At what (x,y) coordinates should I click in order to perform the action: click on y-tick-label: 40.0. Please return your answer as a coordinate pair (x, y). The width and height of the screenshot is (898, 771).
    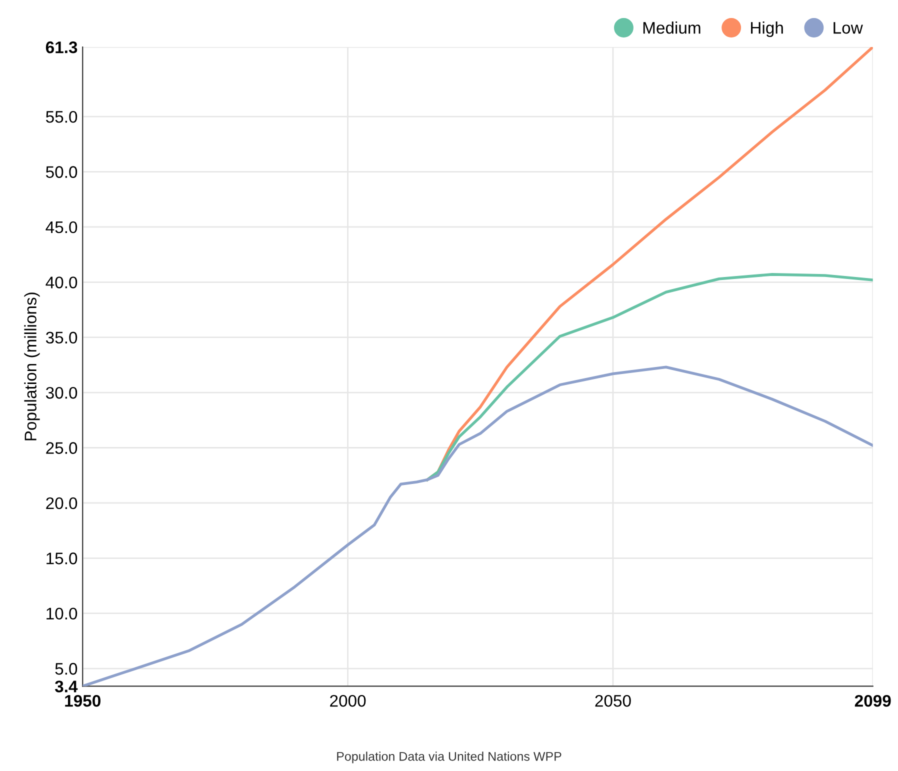
    Looking at the image, I should click on (62, 282).